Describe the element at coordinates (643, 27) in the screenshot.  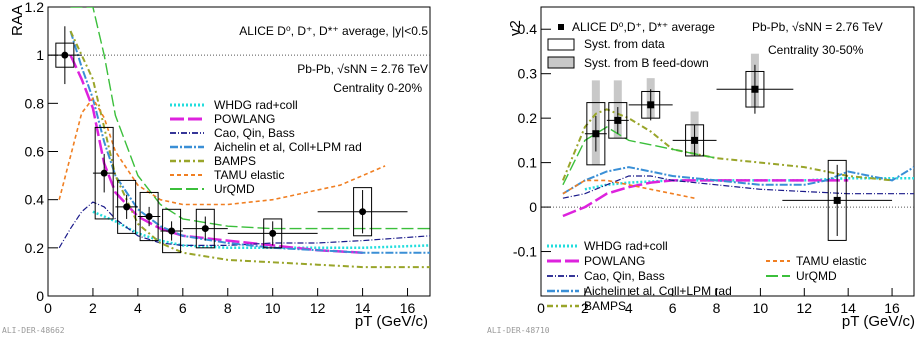
I see `v2-title: ALICE D⁰,D⁺, D*⁺ average` at that location.